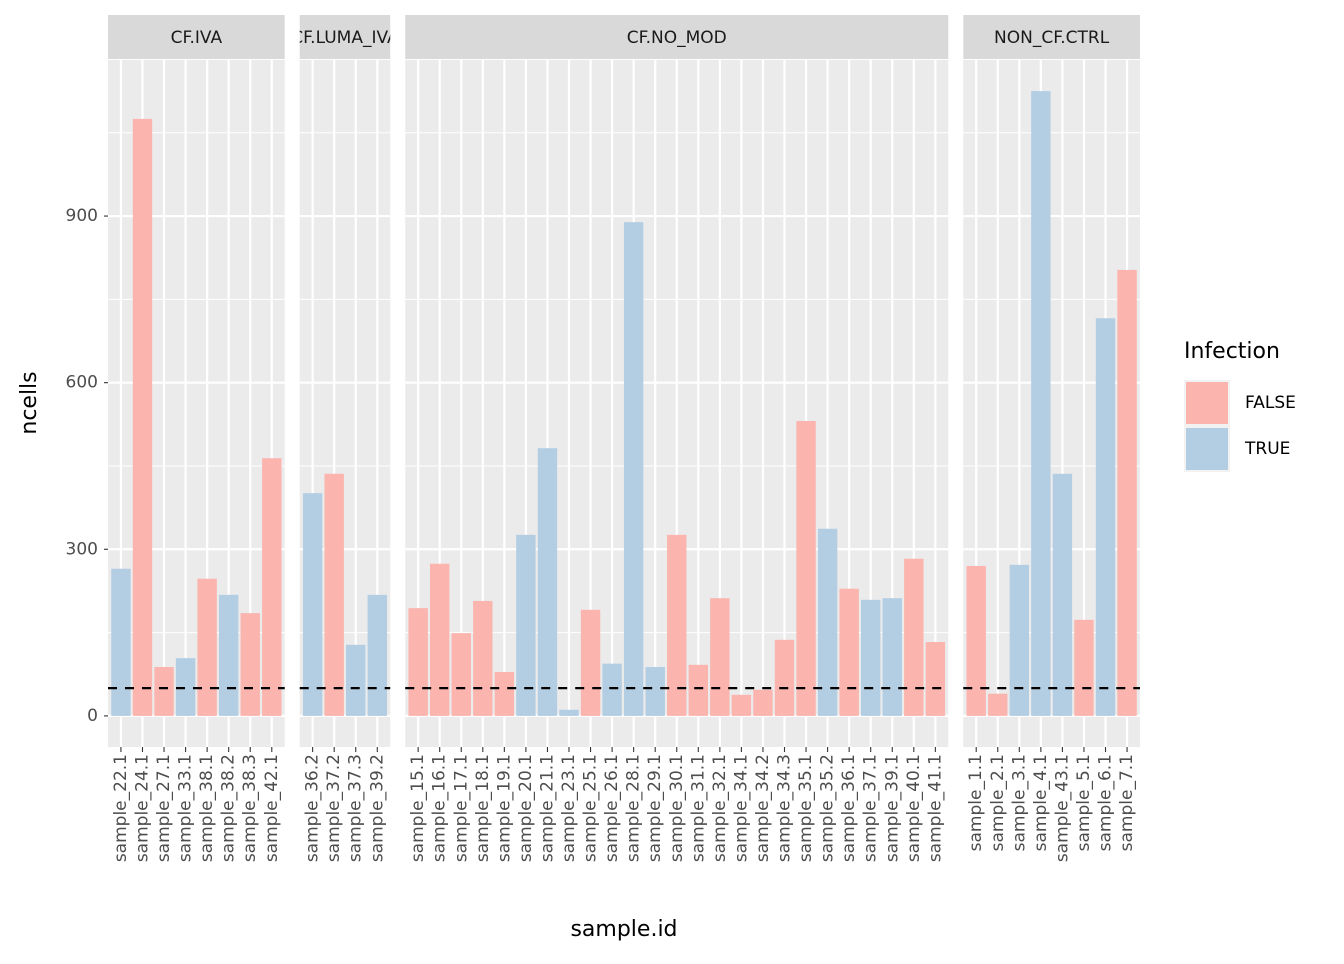 The width and height of the screenshot is (1344, 964). What do you see at coordinates (121, 808) in the screenshot?
I see `x-tick-label: sample_22.1` at bounding box center [121, 808].